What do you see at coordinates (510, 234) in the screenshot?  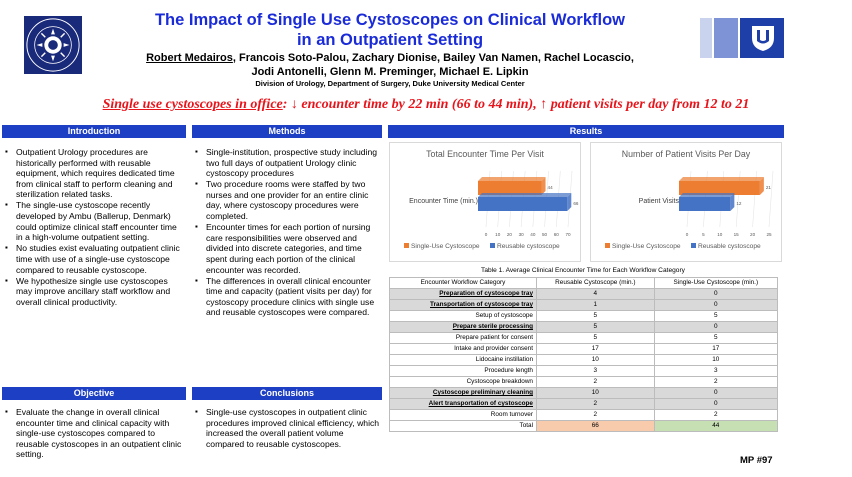 I see `x-tick-label: 20` at bounding box center [510, 234].